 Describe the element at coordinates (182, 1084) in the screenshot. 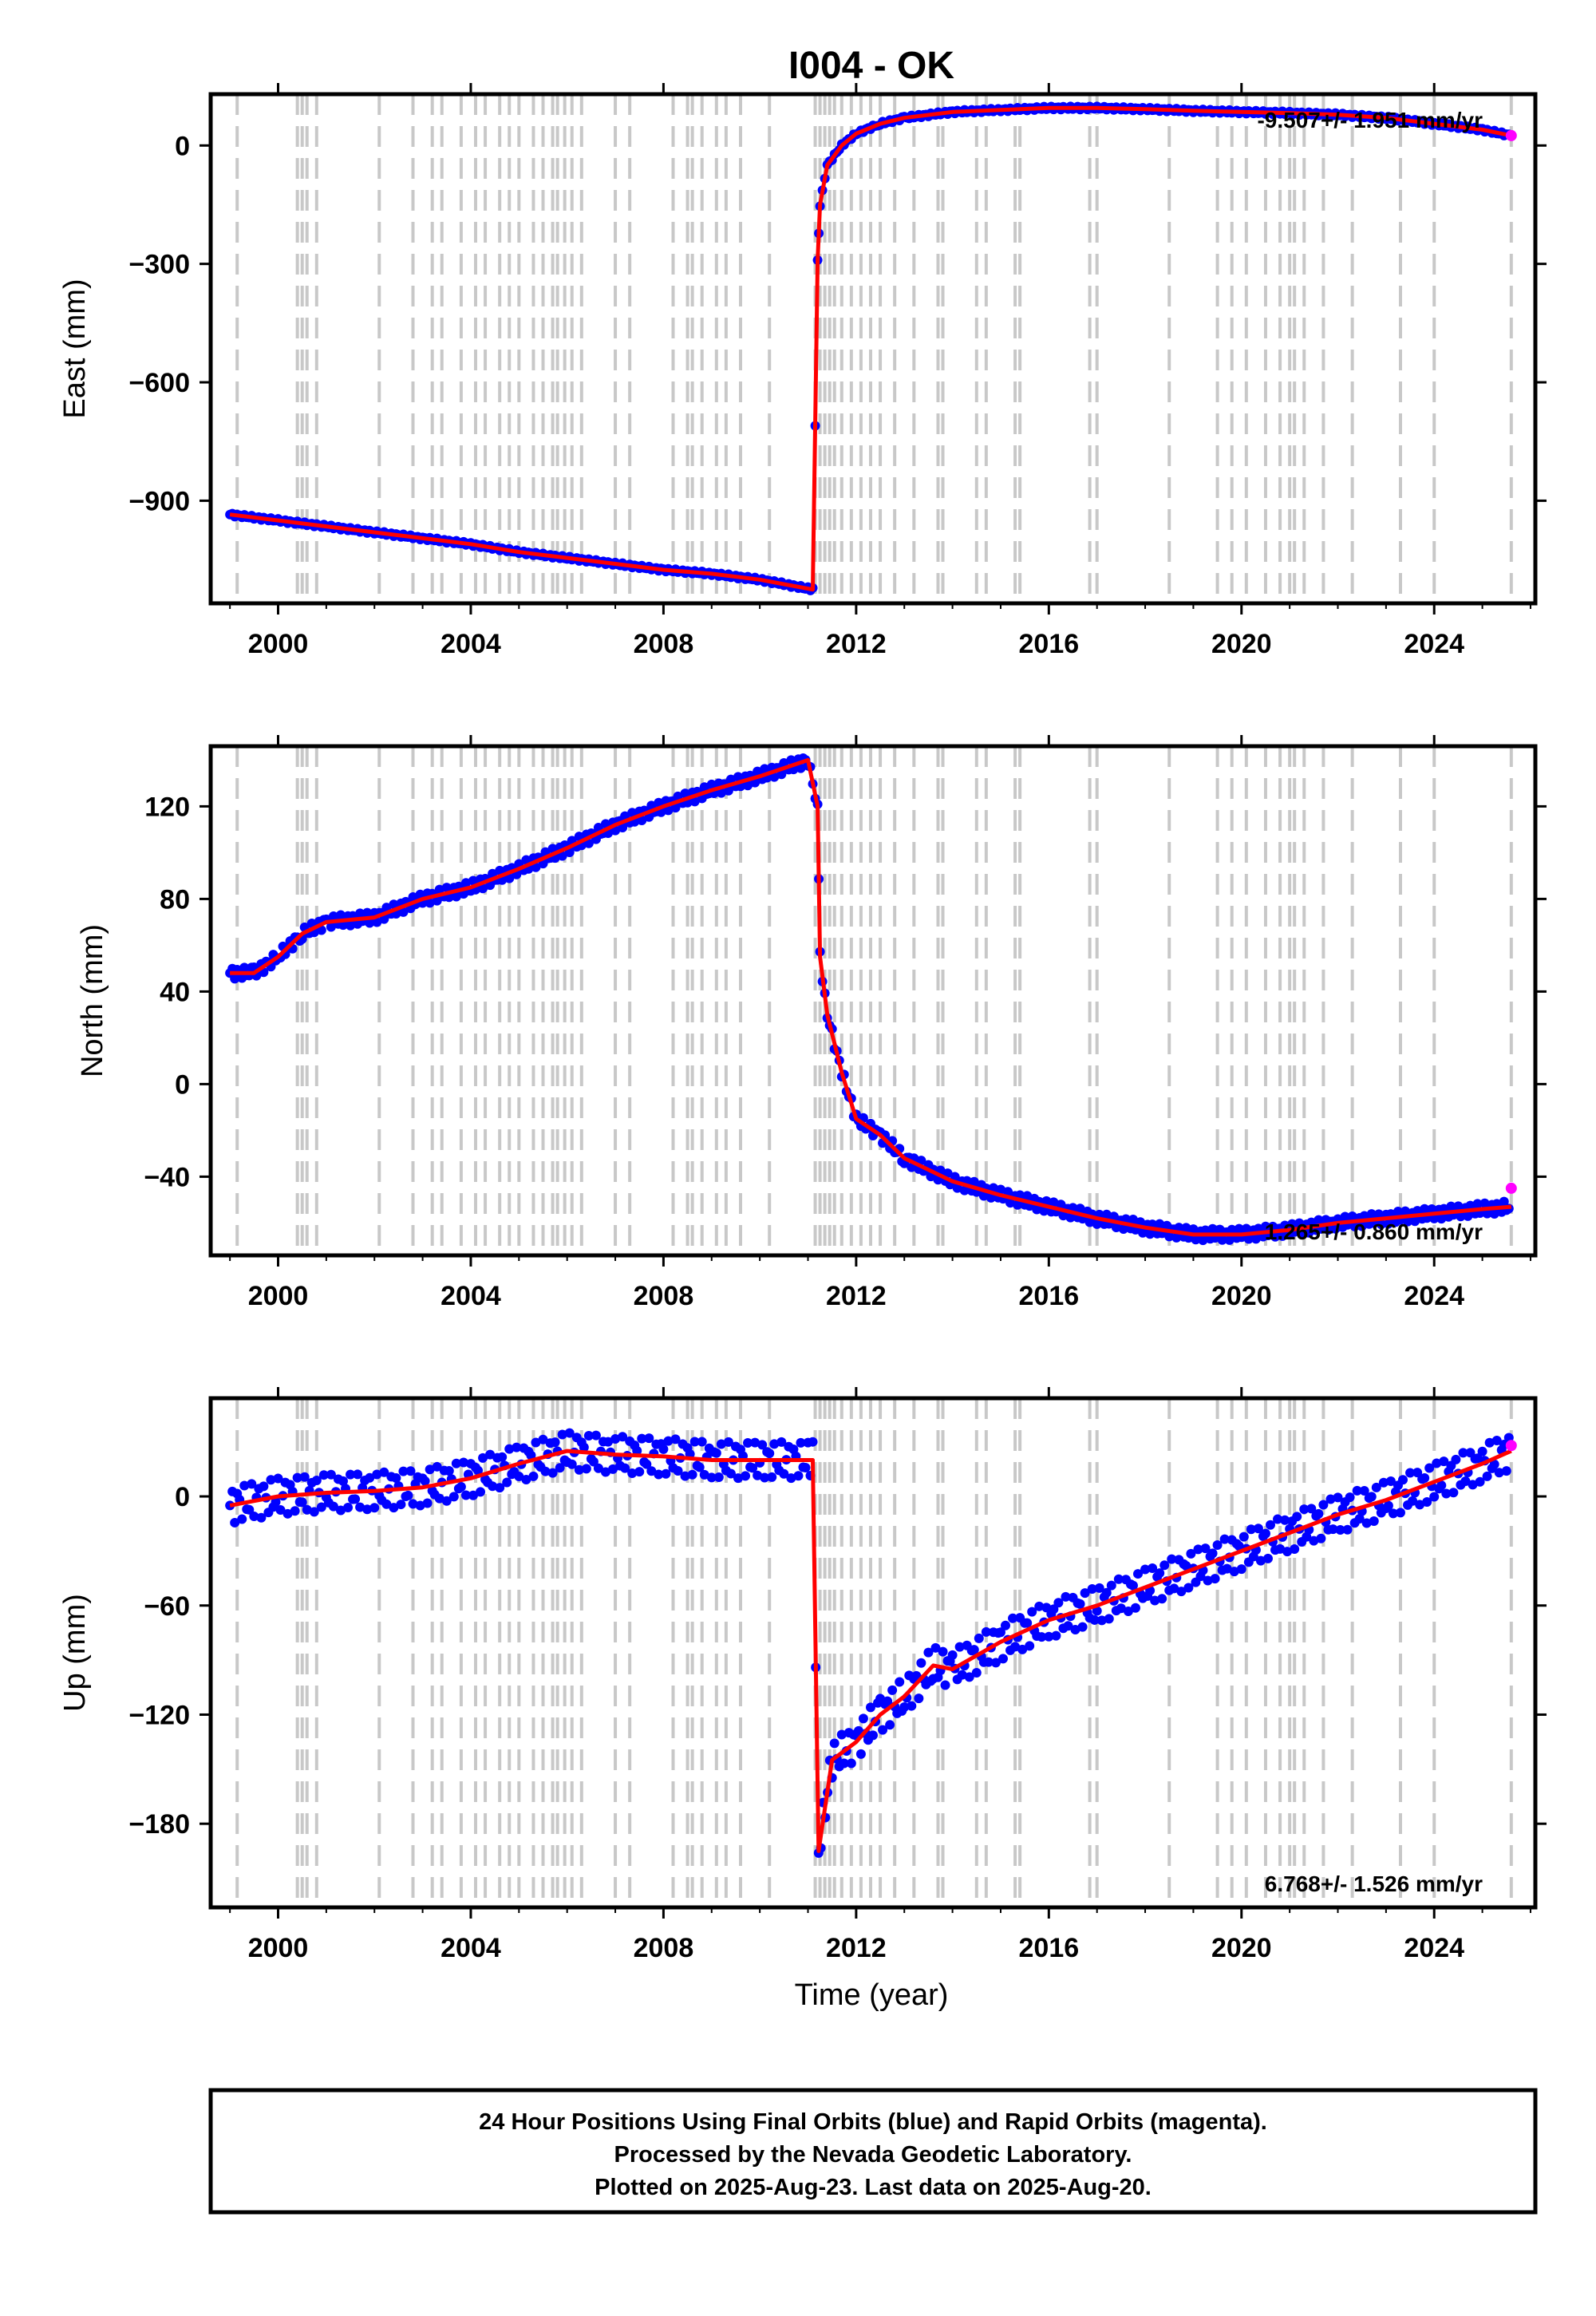

I see `north-y-tick-label: 0` at that location.